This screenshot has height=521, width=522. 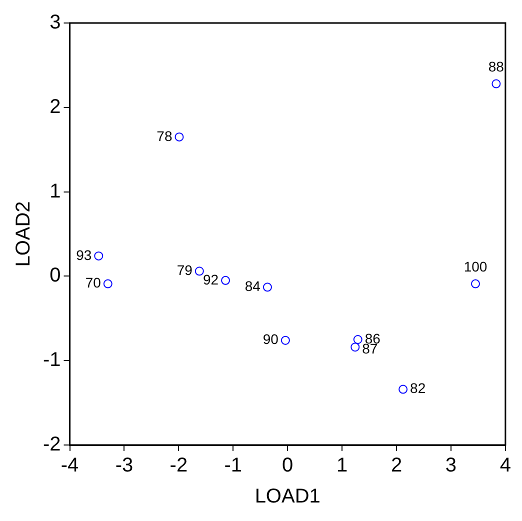 What do you see at coordinates (418, 388) in the screenshot?
I see `annotation: 82` at bounding box center [418, 388].